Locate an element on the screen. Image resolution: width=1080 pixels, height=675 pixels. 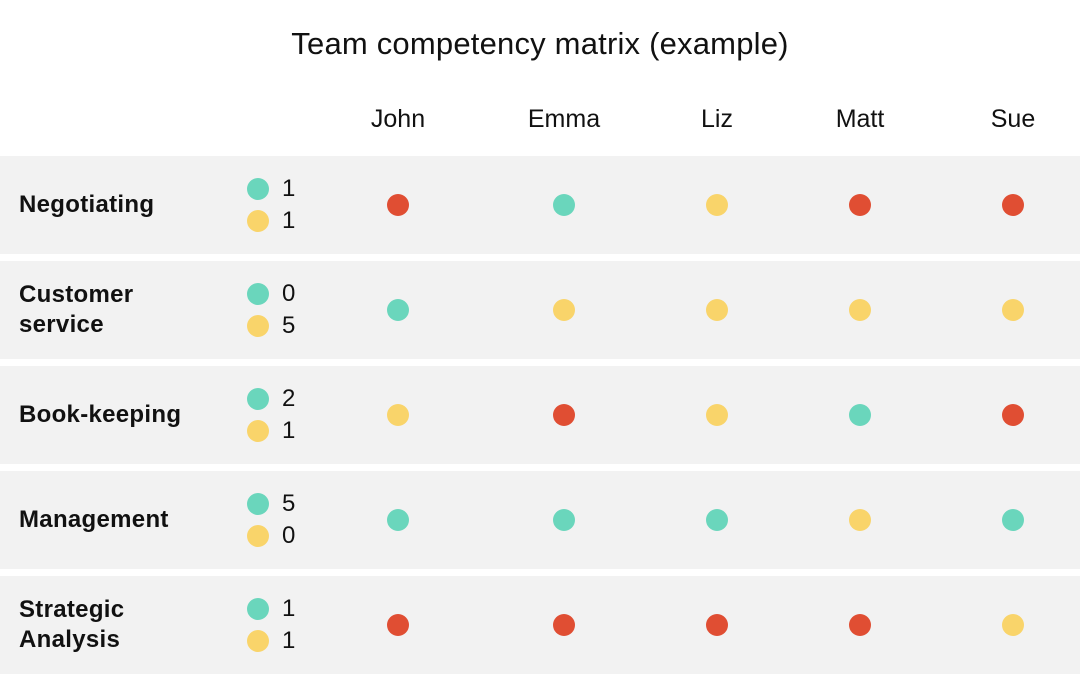
green-count: 5 is located at coordinates (271, 504).